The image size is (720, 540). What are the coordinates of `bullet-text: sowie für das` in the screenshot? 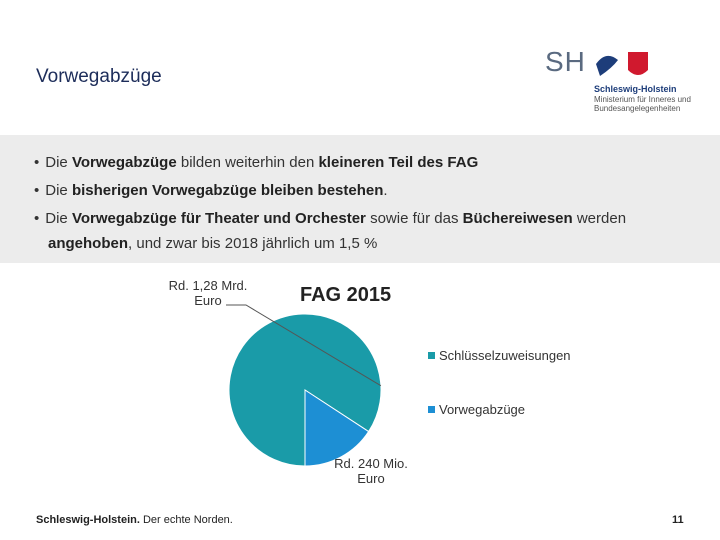 It's located at (414, 218).